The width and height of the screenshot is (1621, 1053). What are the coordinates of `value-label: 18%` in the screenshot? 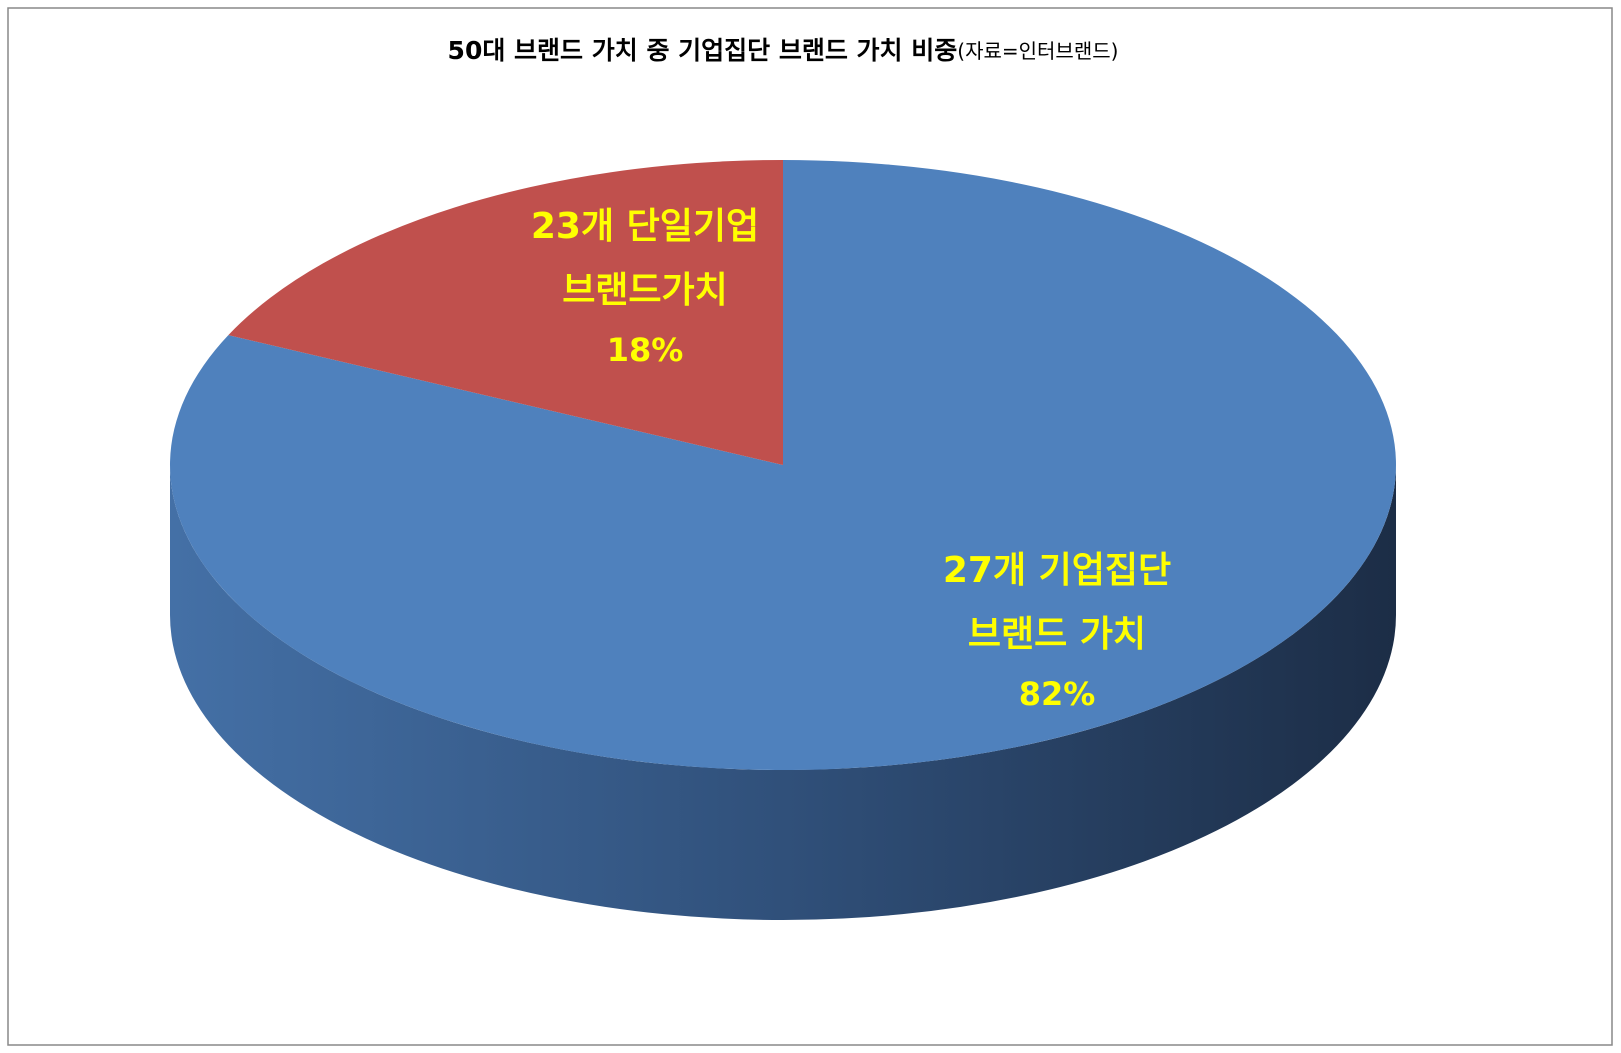 It's located at (645, 350).